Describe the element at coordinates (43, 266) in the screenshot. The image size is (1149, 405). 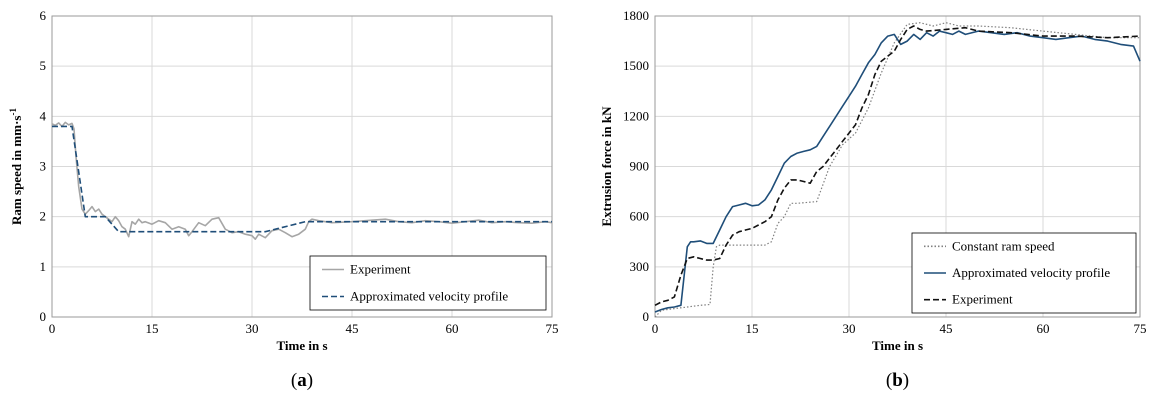
I see `y-tick-label: 1` at that location.